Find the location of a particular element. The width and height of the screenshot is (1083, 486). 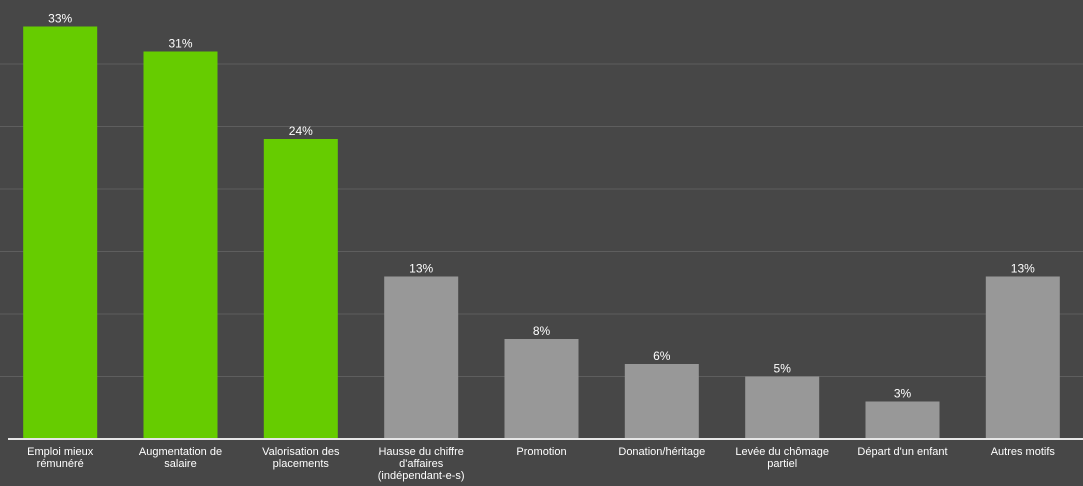

data-label: 6% is located at coordinates (662, 356).